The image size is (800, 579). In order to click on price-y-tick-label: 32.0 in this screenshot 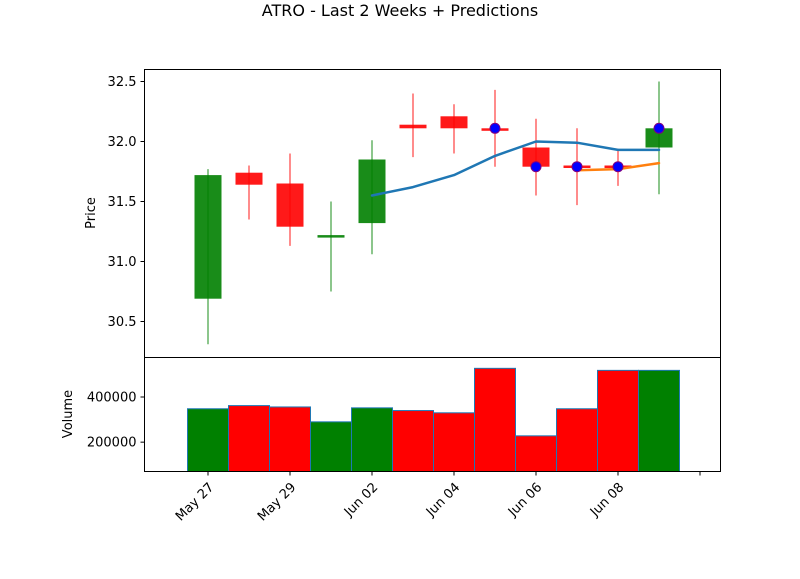, I will do `click(122, 142)`.